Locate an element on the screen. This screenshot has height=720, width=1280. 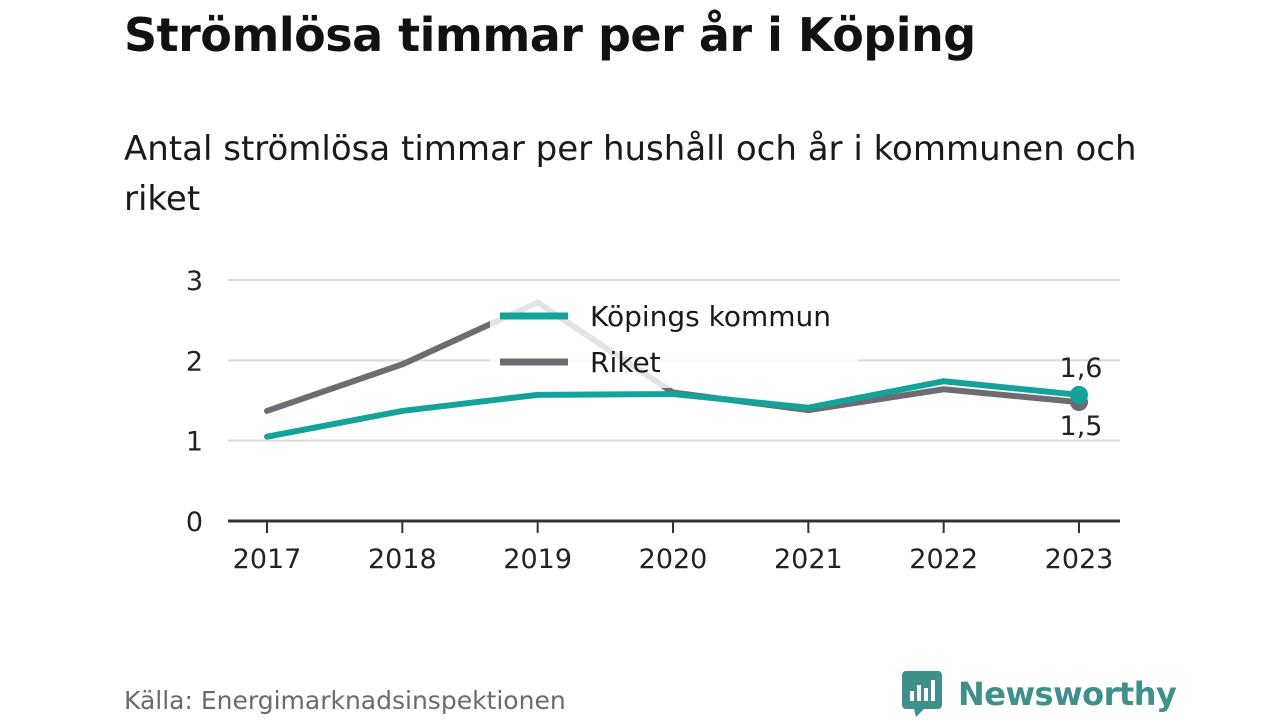
source-note: Källa: Energimarknadsinspektionen is located at coordinates (345, 700).